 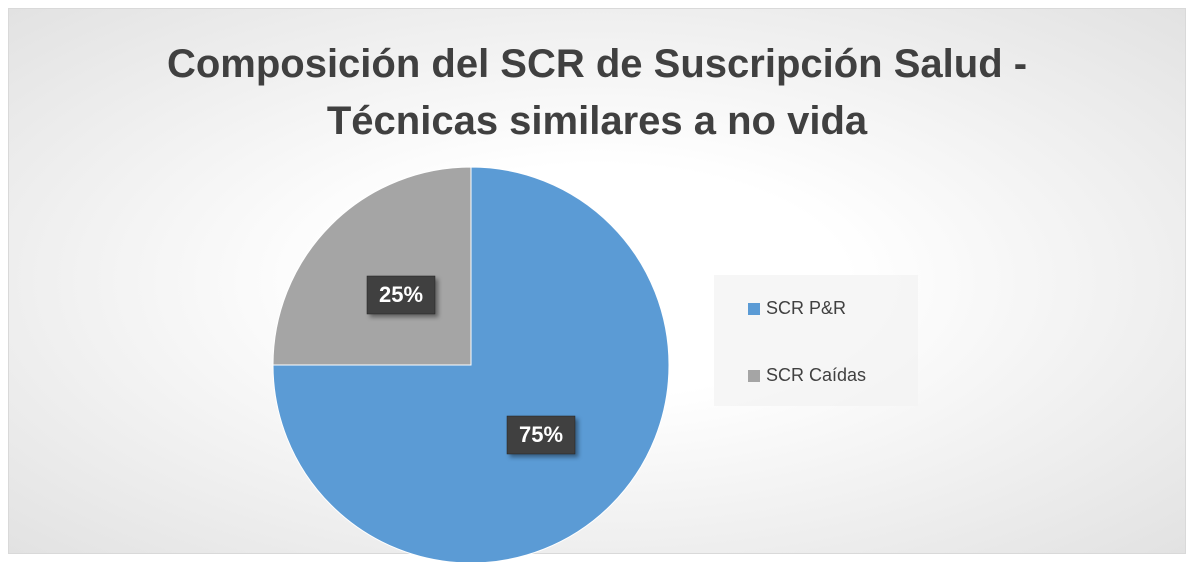 What do you see at coordinates (806, 308) in the screenshot?
I see `legend-label: SCR P&R` at bounding box center [806, 308].